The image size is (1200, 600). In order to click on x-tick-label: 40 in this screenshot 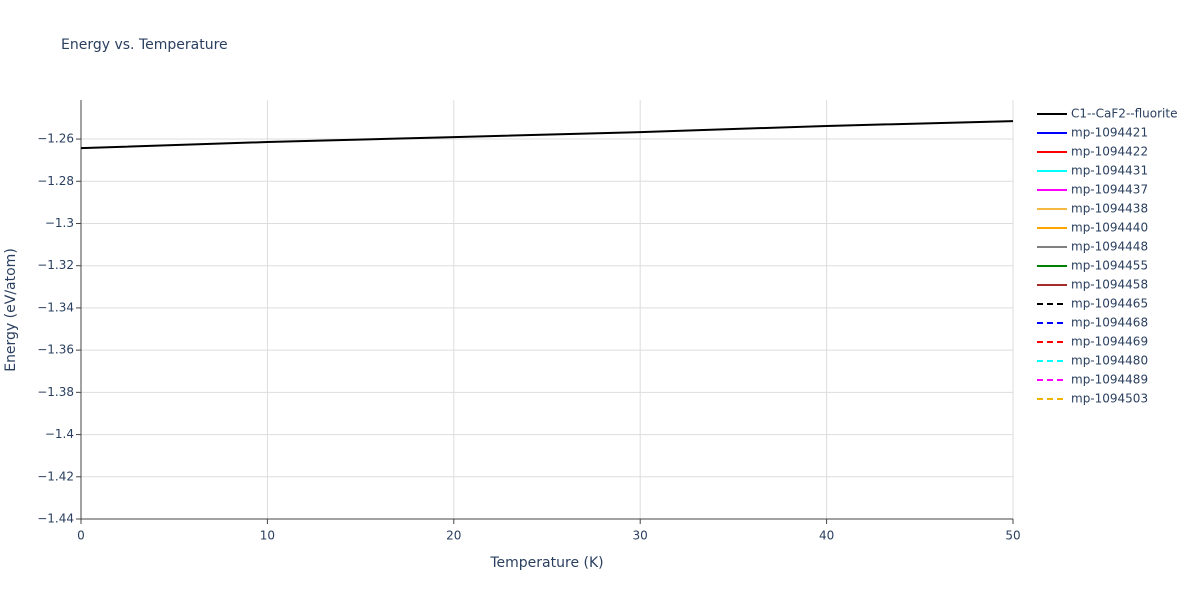, I will do `click(826, 536)`.